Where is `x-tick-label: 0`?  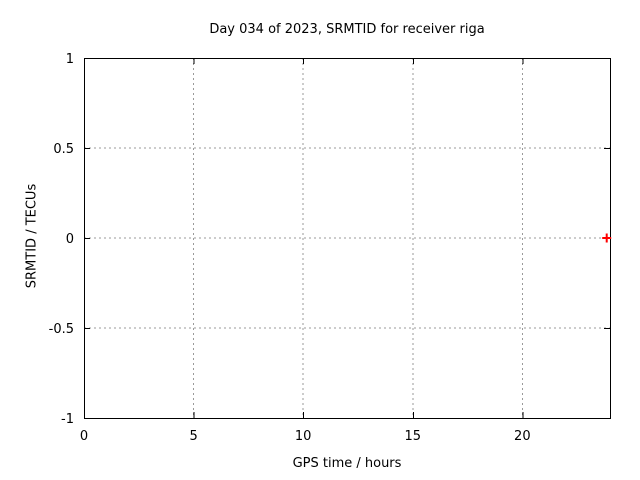
x-tick-label: 0 is located at coordinates (84, 436).